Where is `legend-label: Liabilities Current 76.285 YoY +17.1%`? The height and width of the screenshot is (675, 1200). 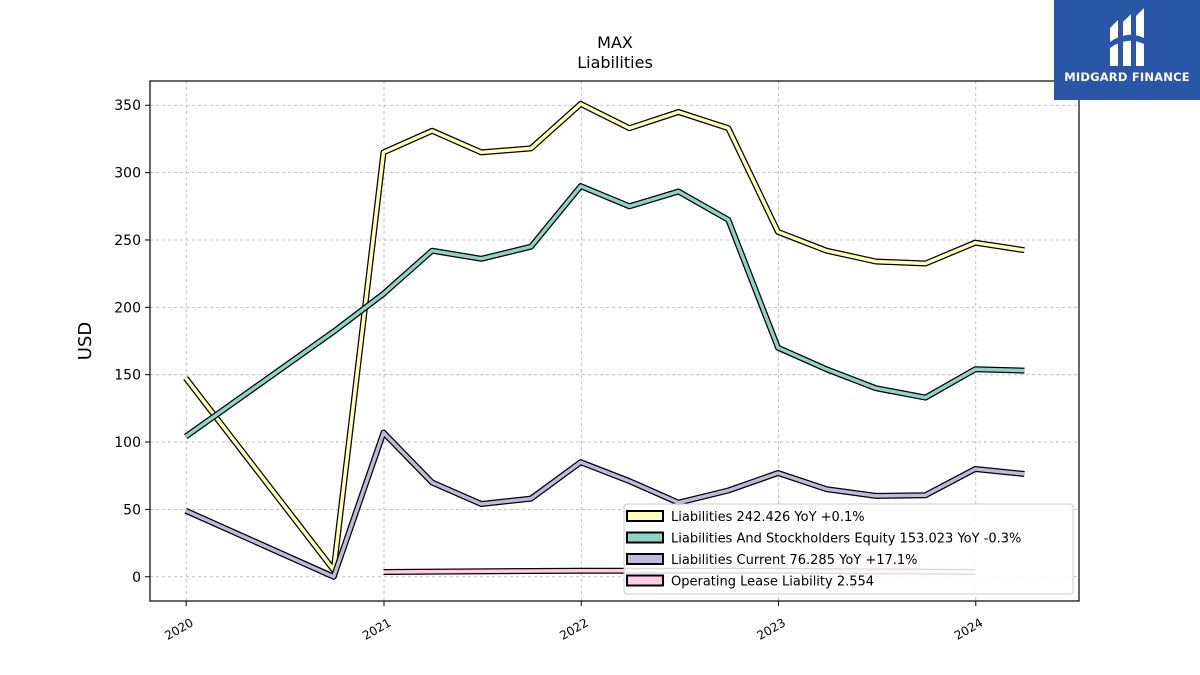 legend-label: Liabilities Current 76.285 YoY +17.1% is located at coordinates (794, 560).